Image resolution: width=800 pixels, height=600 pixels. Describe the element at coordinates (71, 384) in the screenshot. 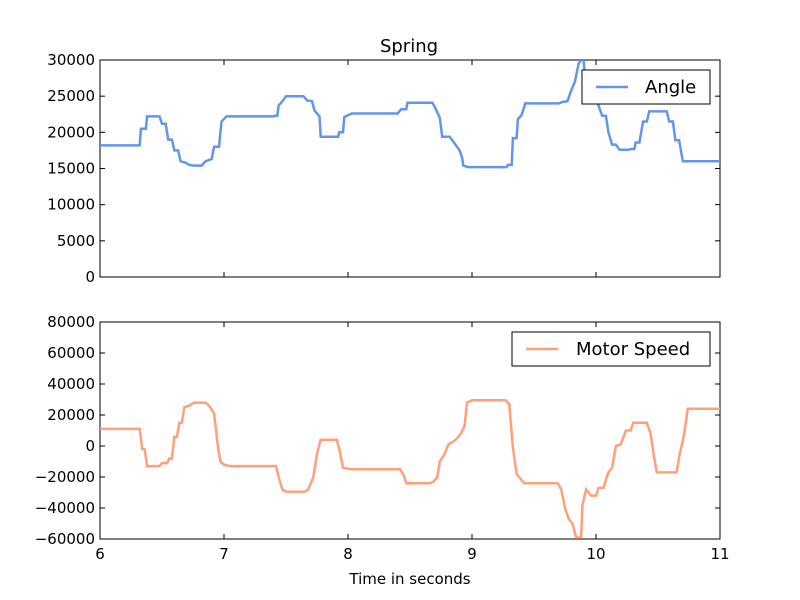

I see `bottom-y-tick-label: 40000` at that location.